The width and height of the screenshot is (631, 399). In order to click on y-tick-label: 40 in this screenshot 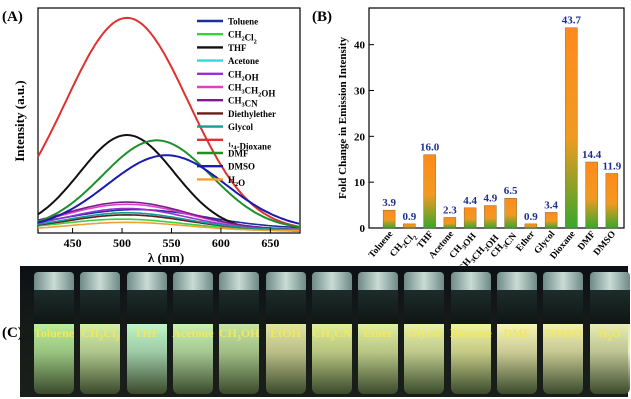, I will do `click(360, 46)`.